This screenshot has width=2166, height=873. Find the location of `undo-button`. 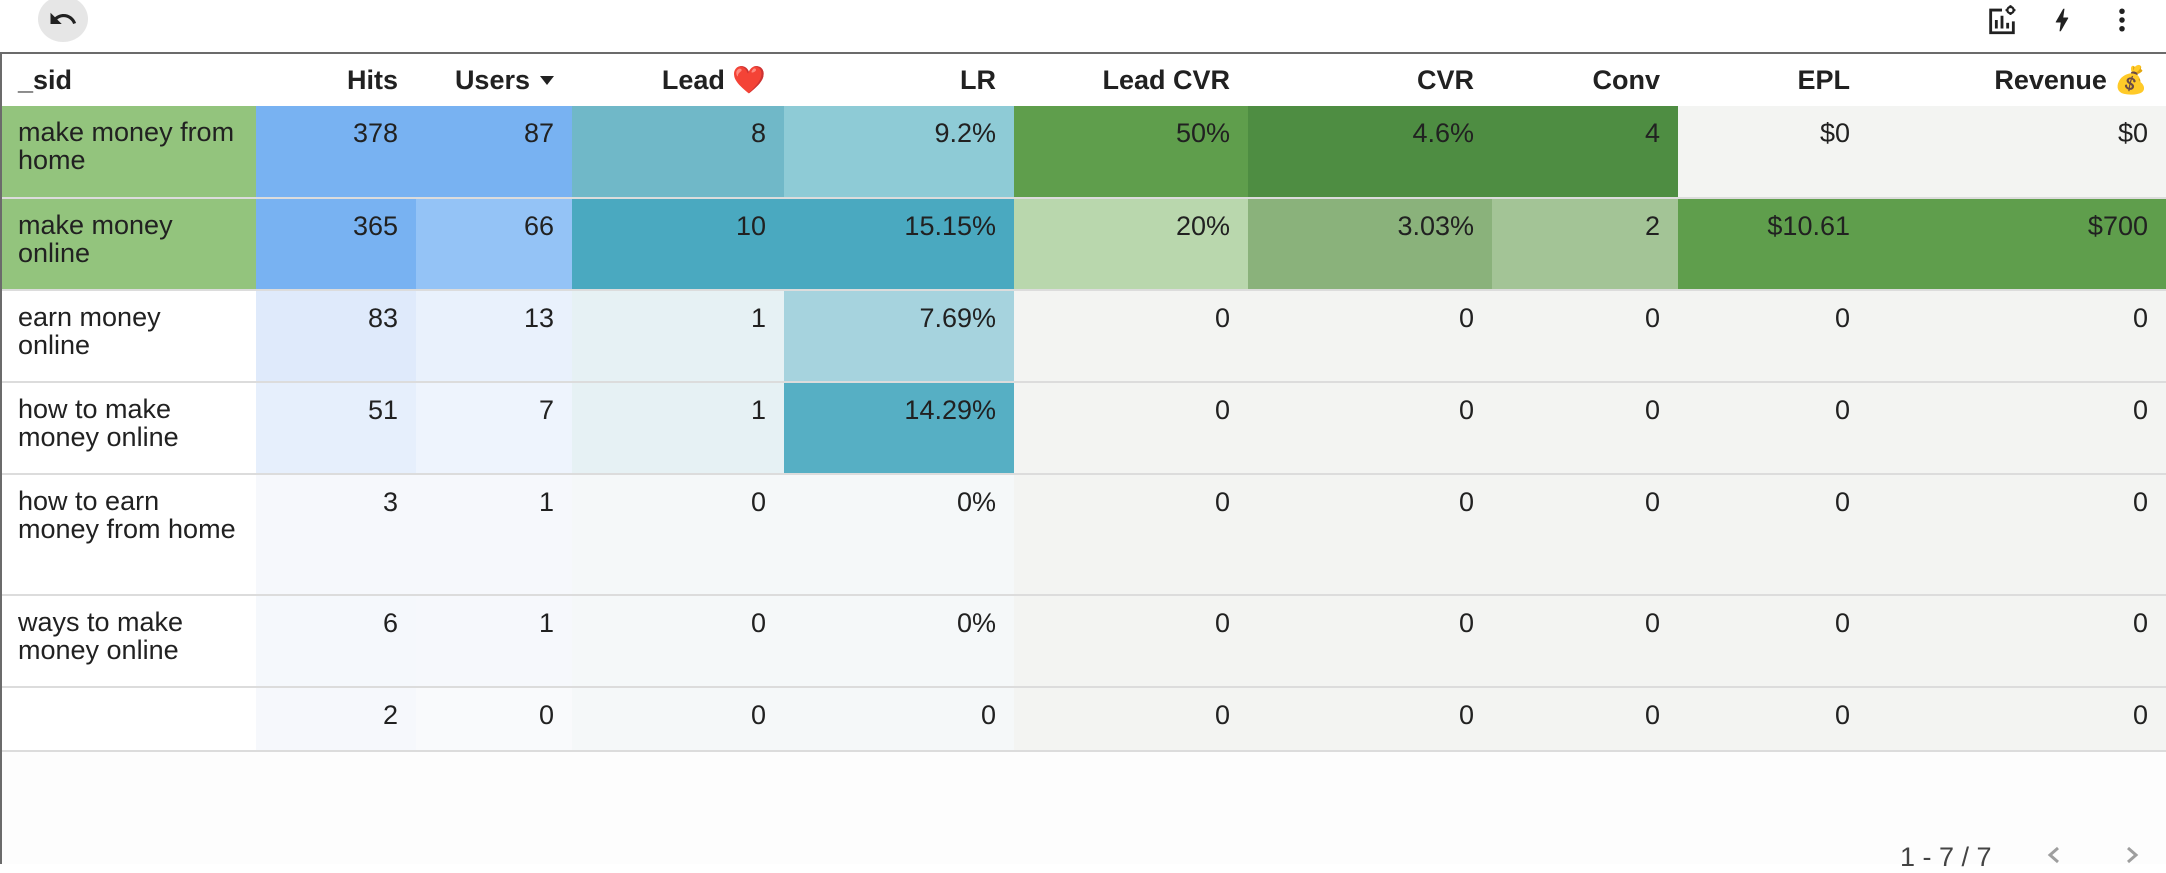

undo-button is located at coordinates (63, 21).